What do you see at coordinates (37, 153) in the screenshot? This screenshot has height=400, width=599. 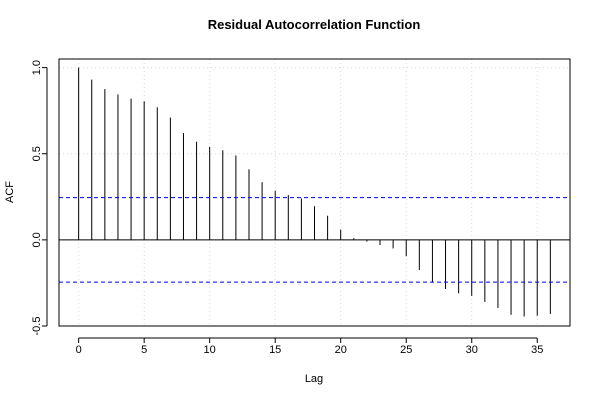 I see `y-tick-label-2: 0.5` at bounding box center [37, 153].